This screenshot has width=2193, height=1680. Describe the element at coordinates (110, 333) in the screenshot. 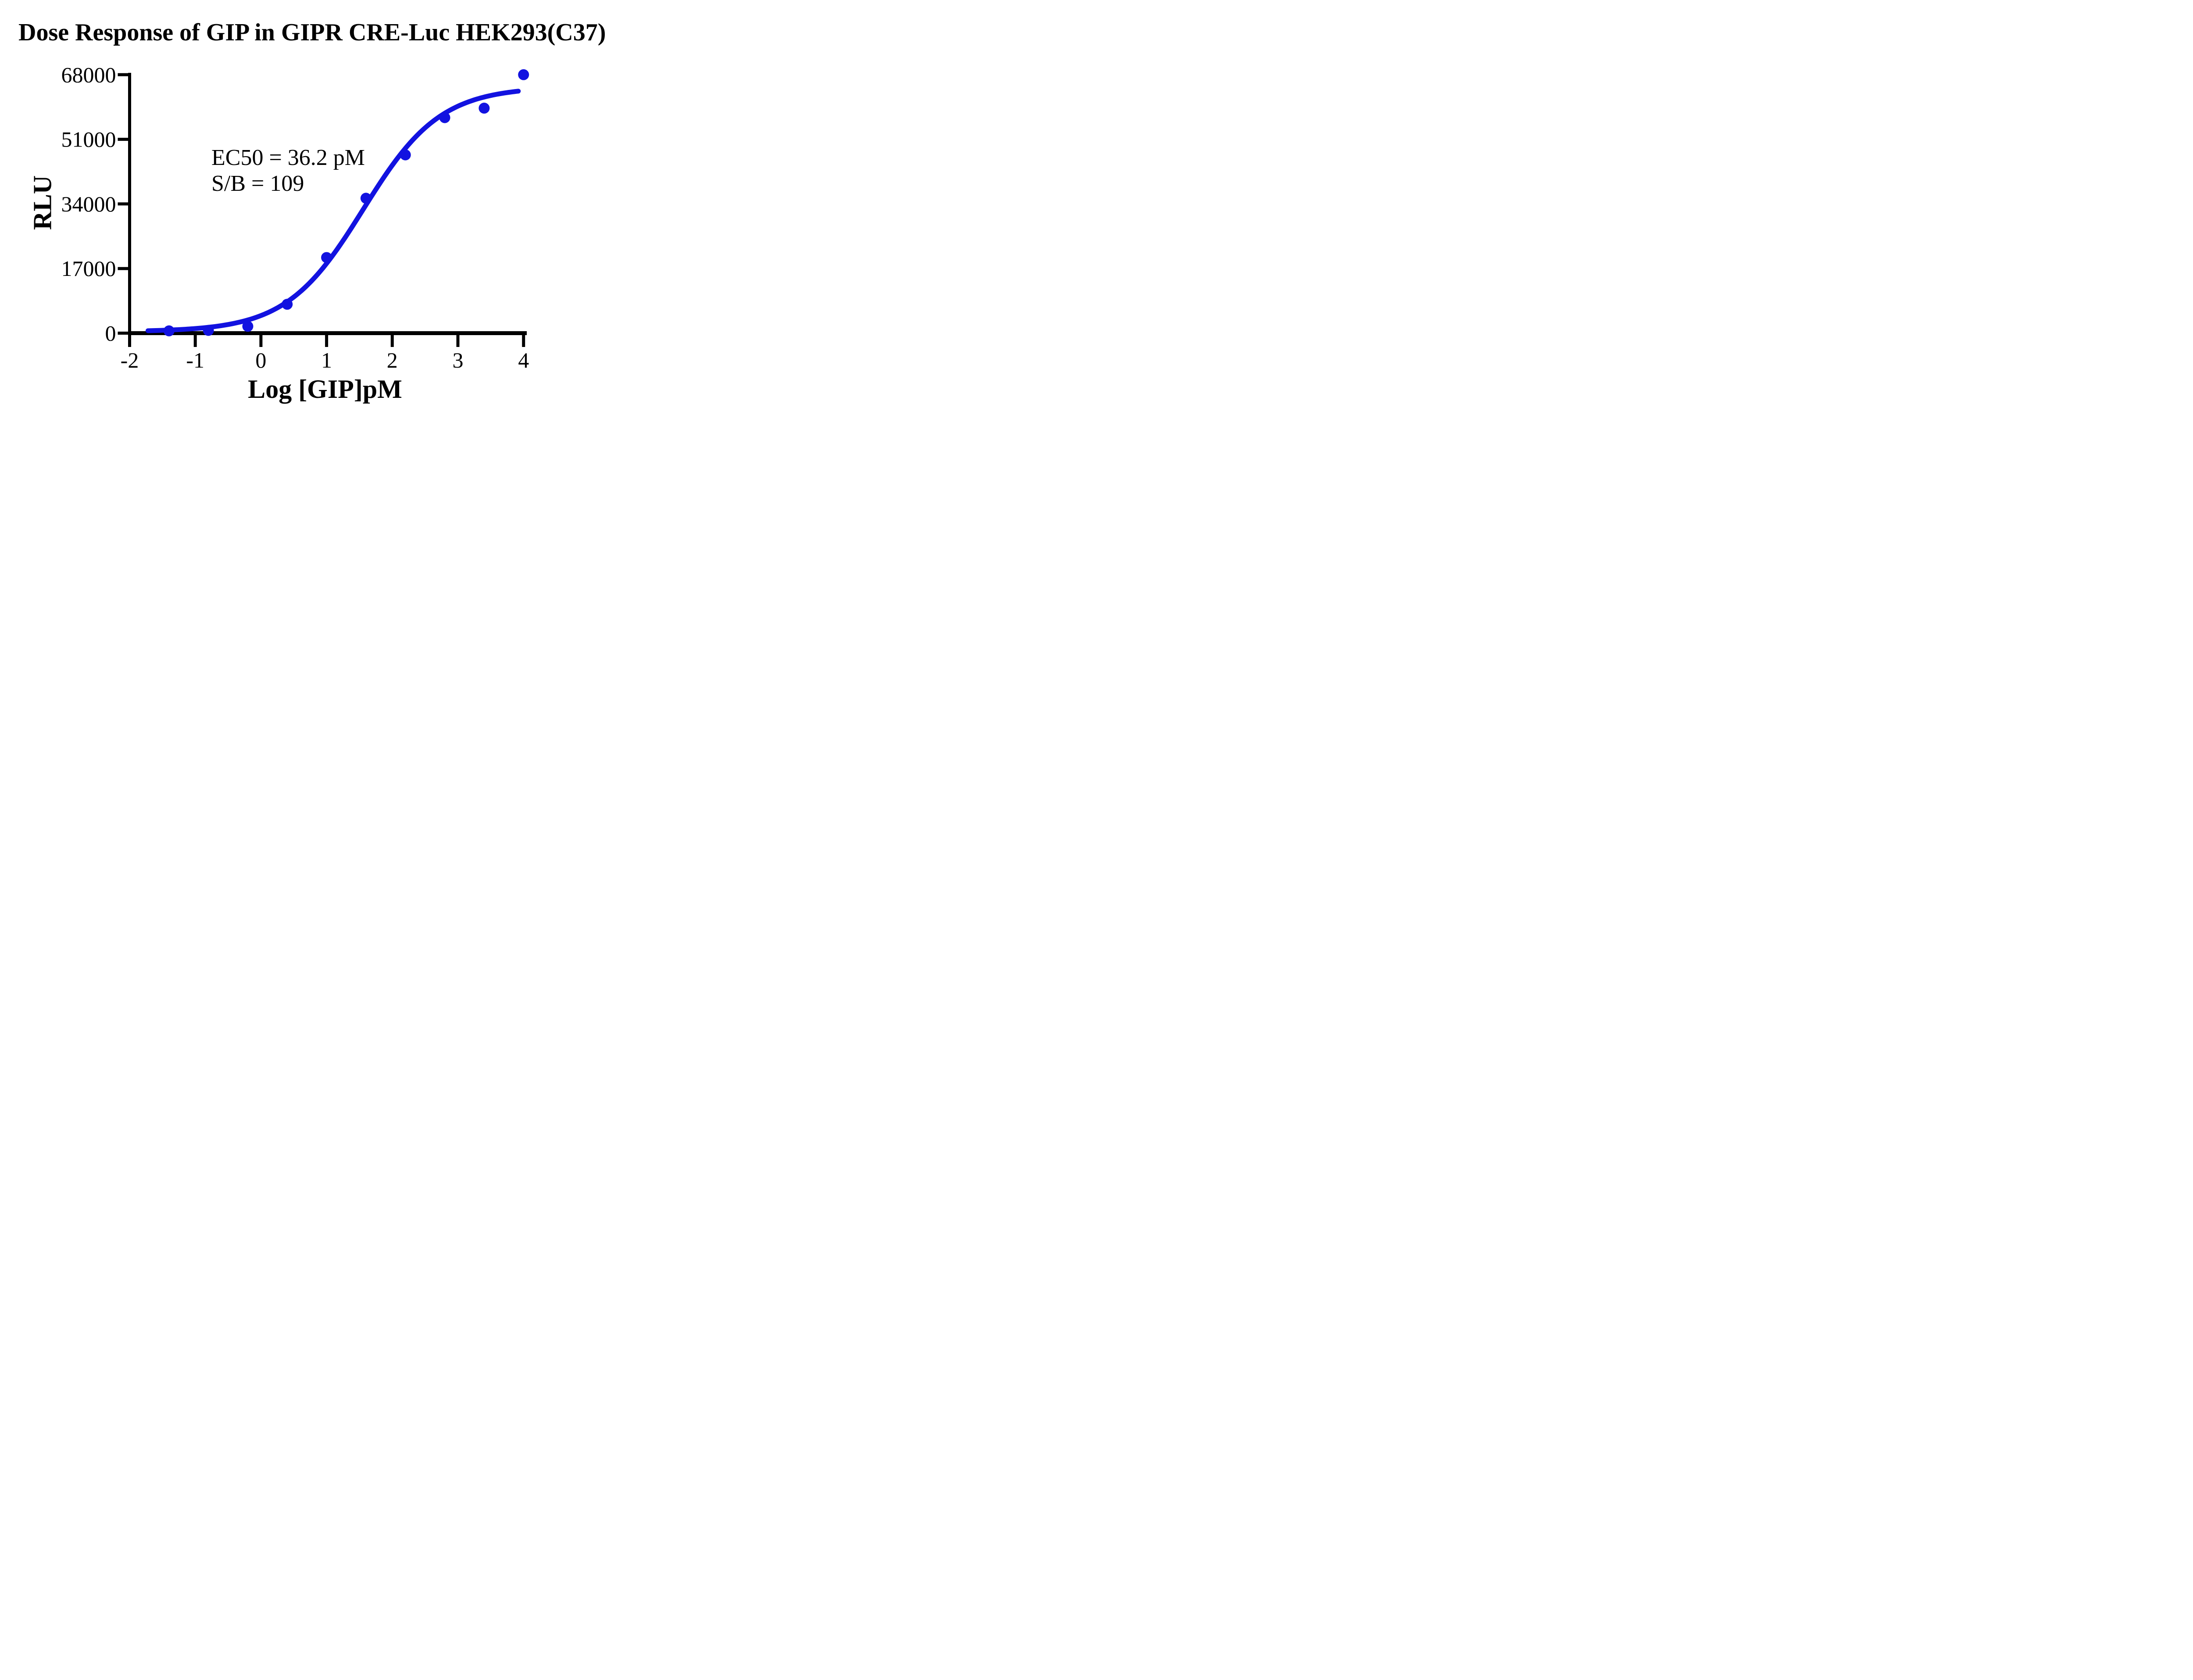

I see `y-tick-label: 0` at that location.